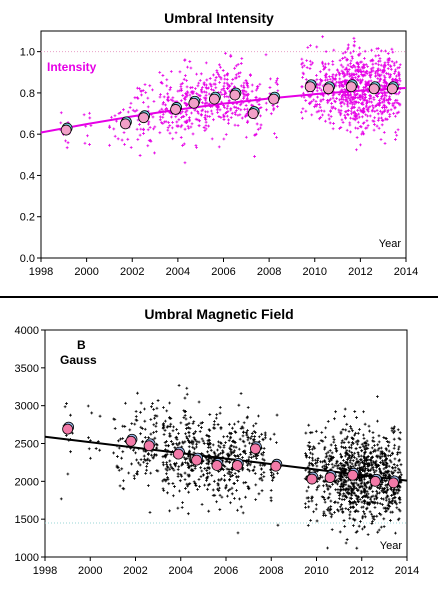  I want to click on fit-curve-group, so click(223, 110).